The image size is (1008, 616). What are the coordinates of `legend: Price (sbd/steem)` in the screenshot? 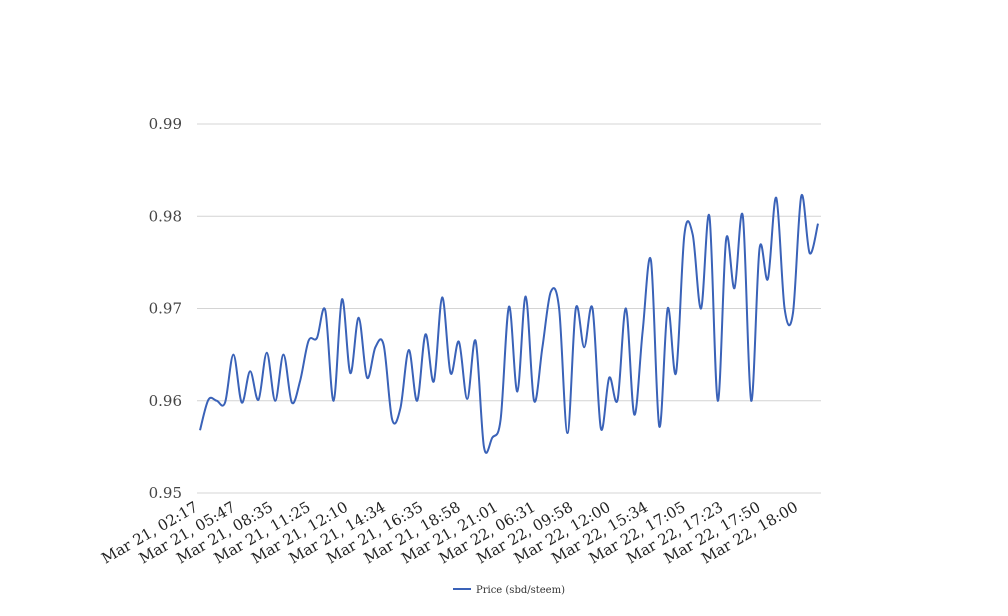 It's located at (509, 590).